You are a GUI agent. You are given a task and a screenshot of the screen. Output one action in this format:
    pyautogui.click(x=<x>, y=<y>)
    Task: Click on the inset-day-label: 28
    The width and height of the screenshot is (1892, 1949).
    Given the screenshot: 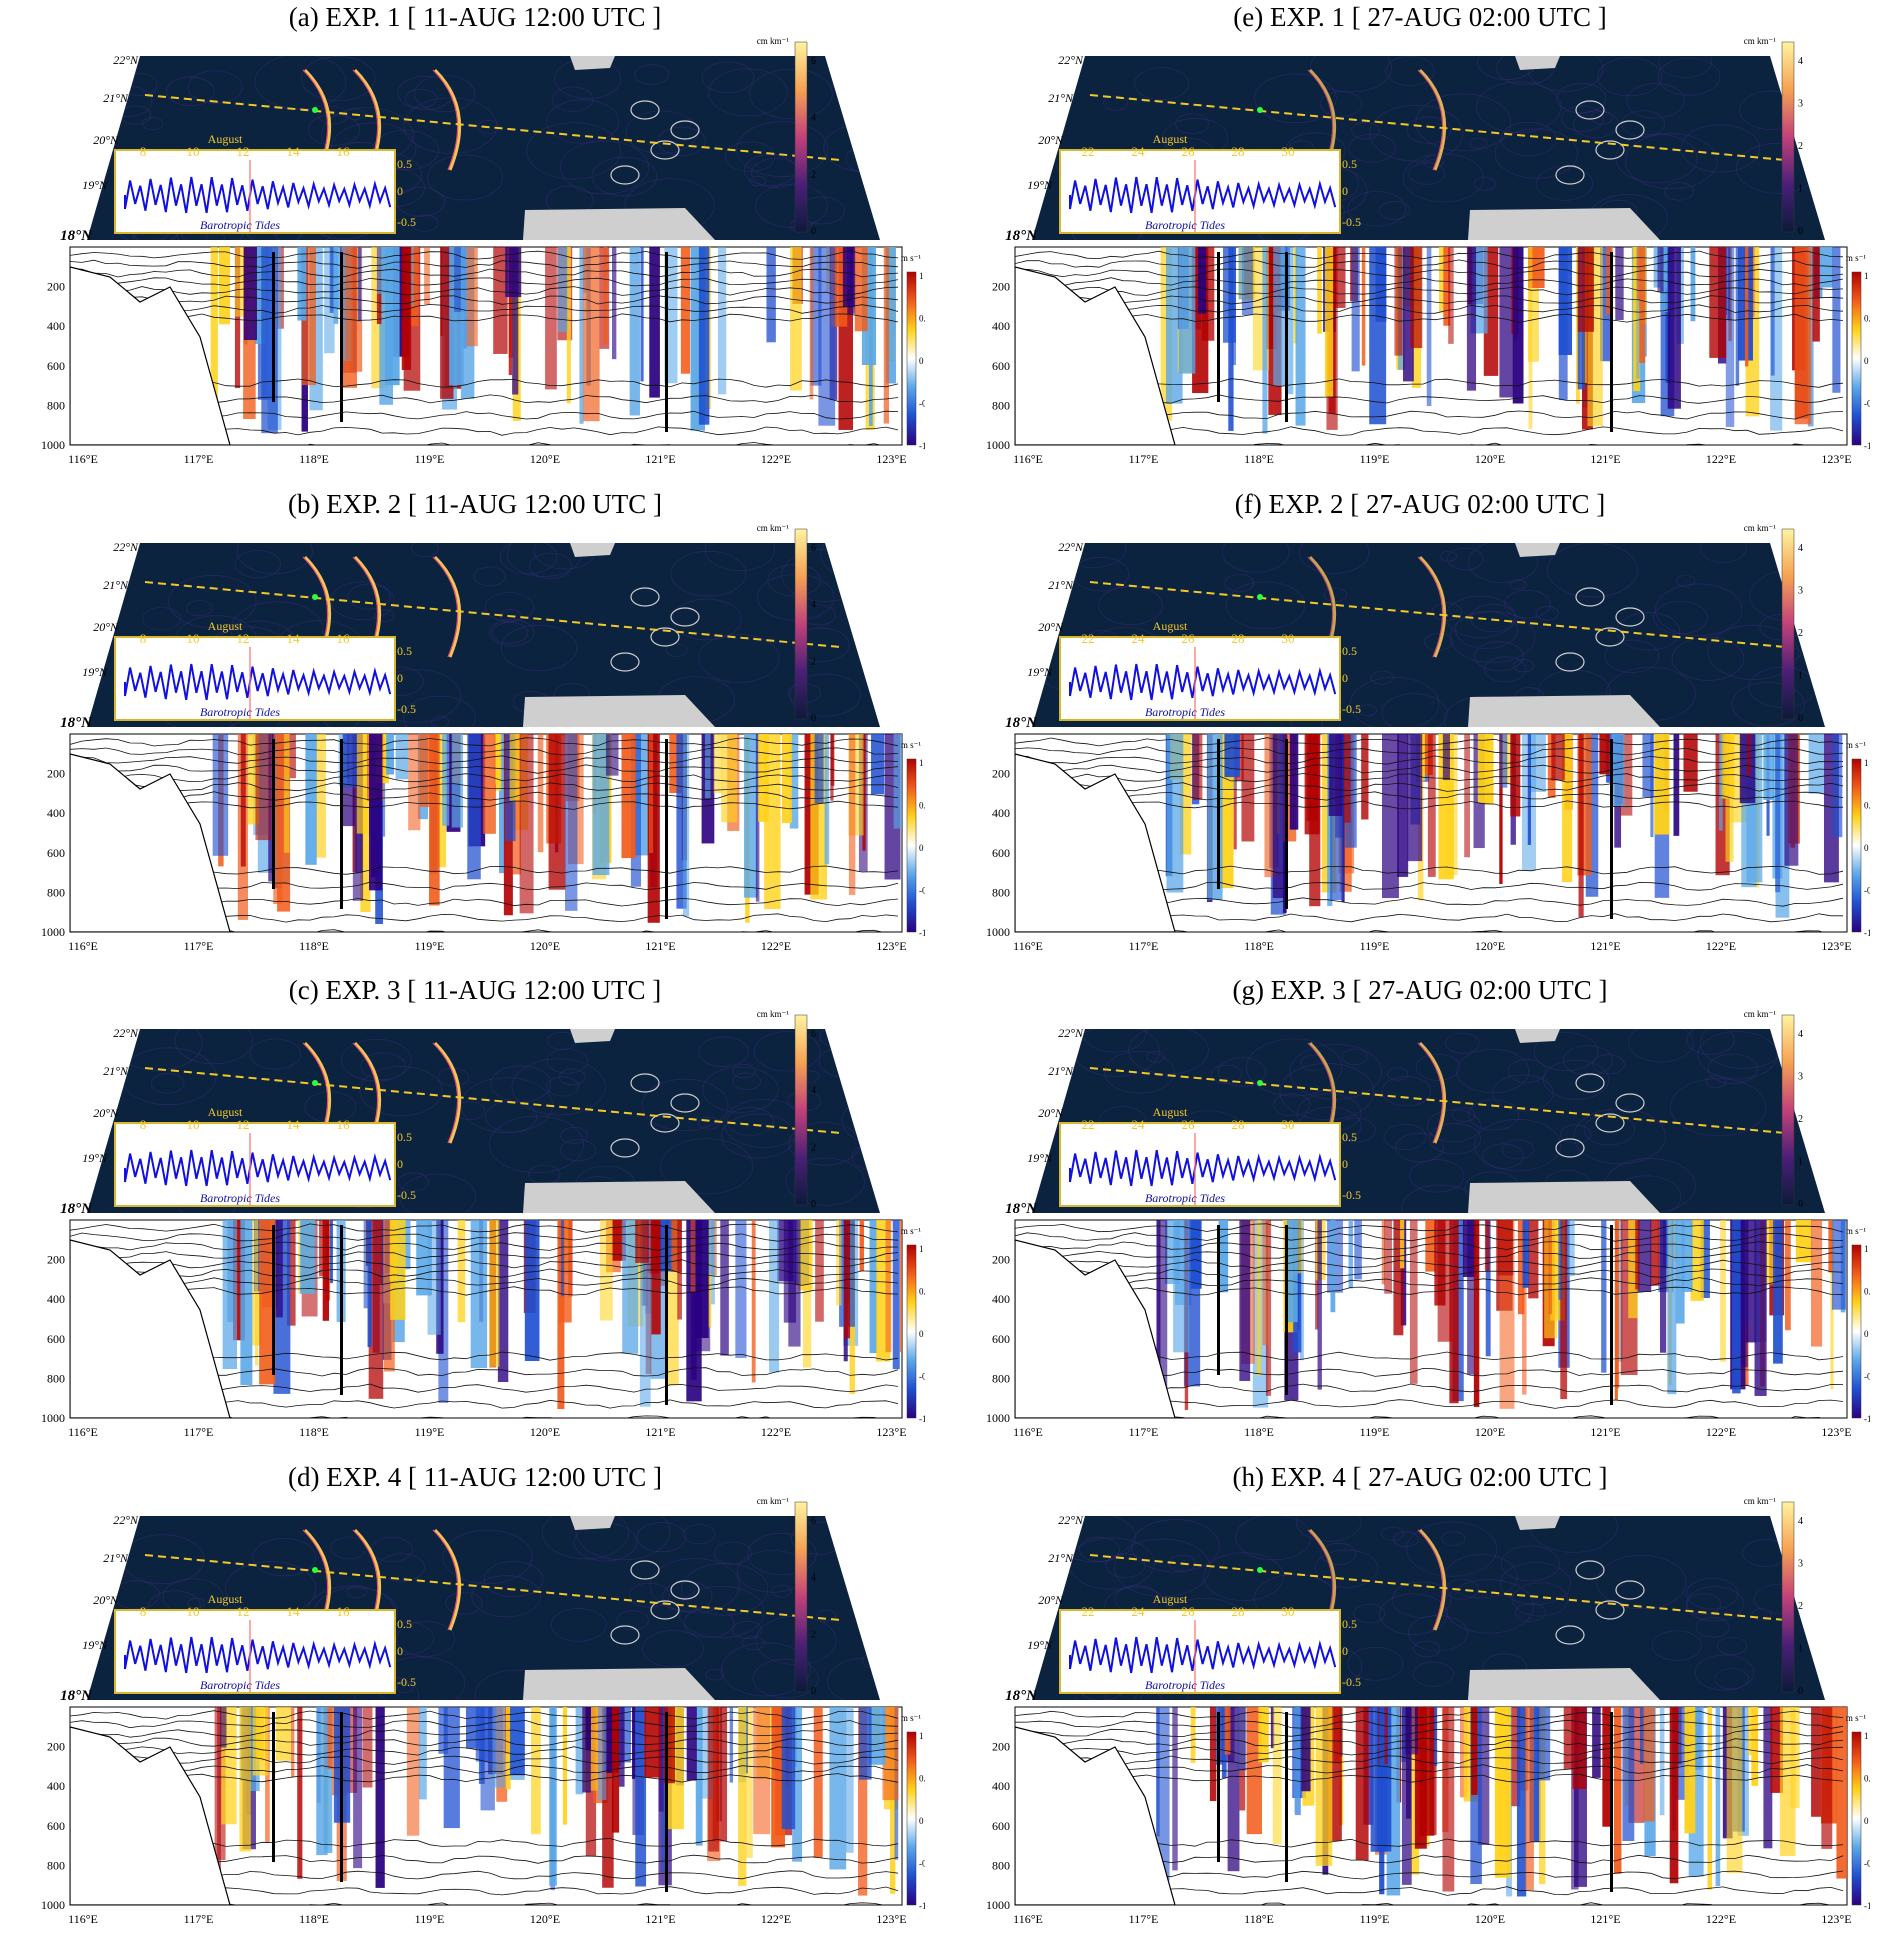 What is the action you would take?
    pyautogui.click(x=1238, y=1124)
    